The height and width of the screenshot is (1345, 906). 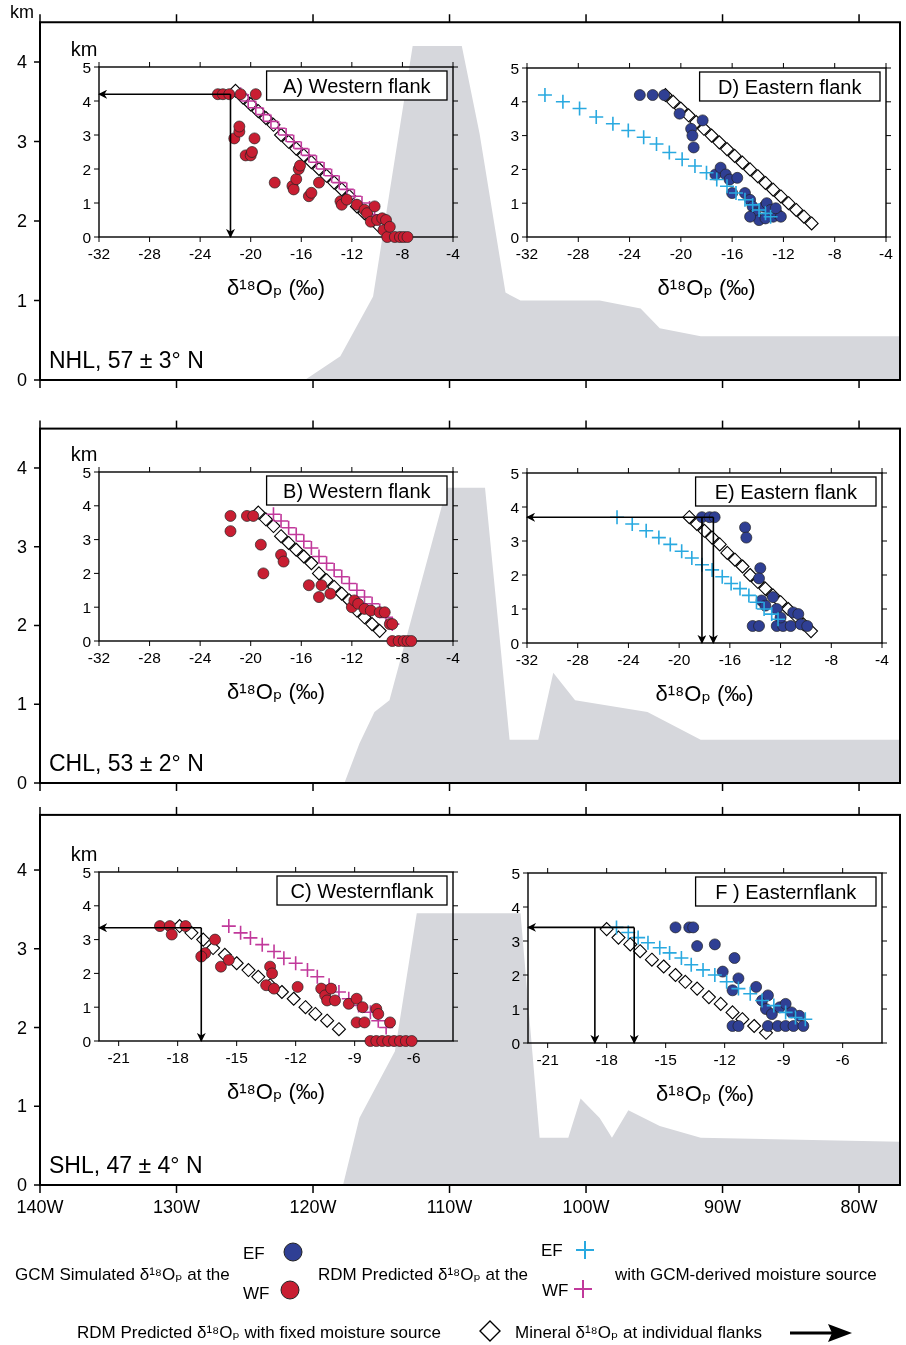 What do you see at coordinates (638, 1332) in the screenshot?
I see `text: Mineral δ¹⁸Oₚ at individual flanks` at bounding box center [638, 1332].